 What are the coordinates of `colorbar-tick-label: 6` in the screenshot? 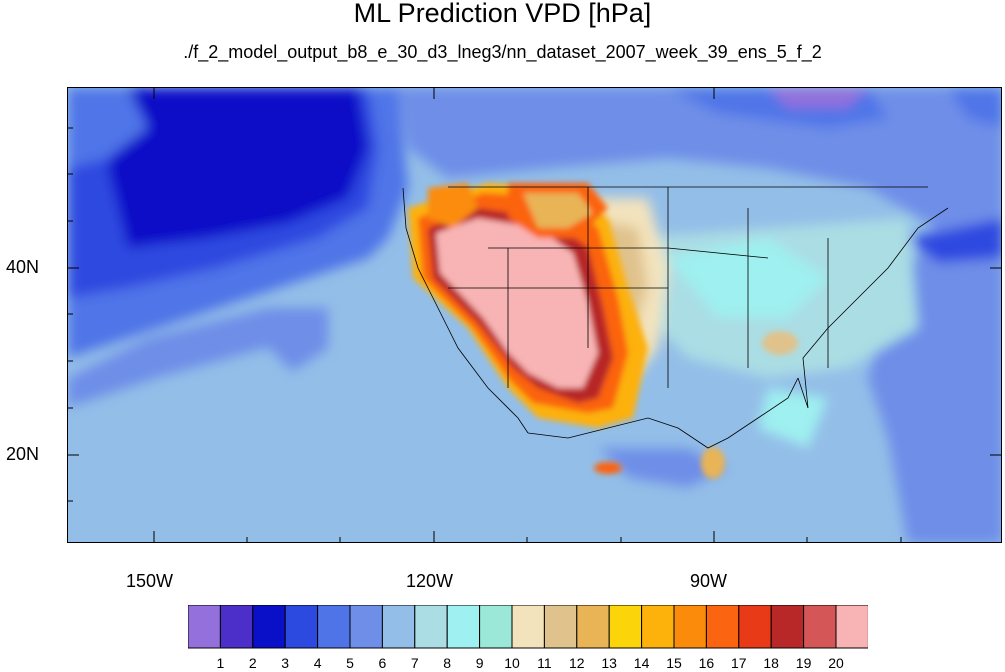 It's located at (382, 663).